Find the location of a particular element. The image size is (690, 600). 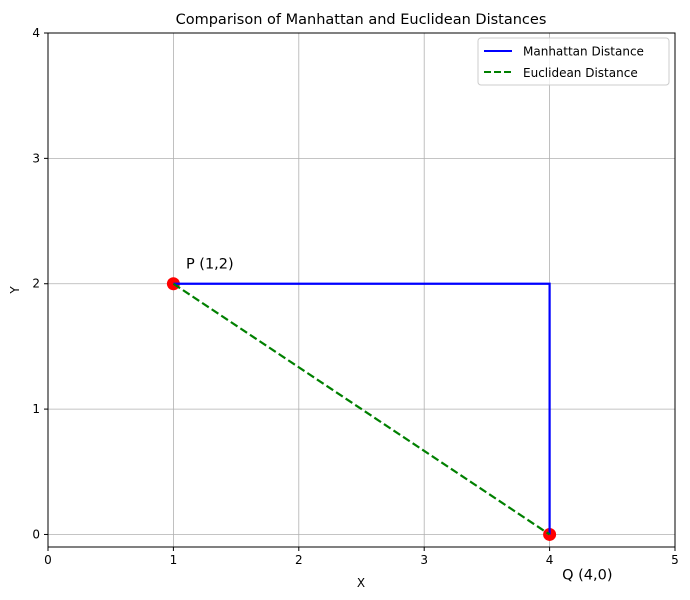

x-tick-label: 2 is located at coordinates (299, 560).